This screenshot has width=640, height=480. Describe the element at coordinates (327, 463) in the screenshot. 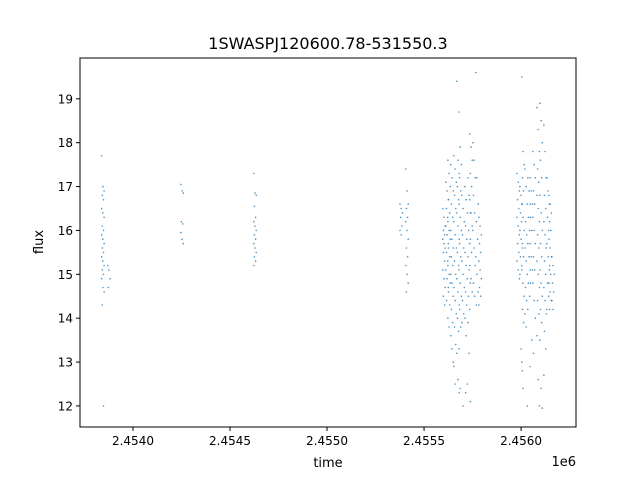

I see `x-axis-label: time` at that location.